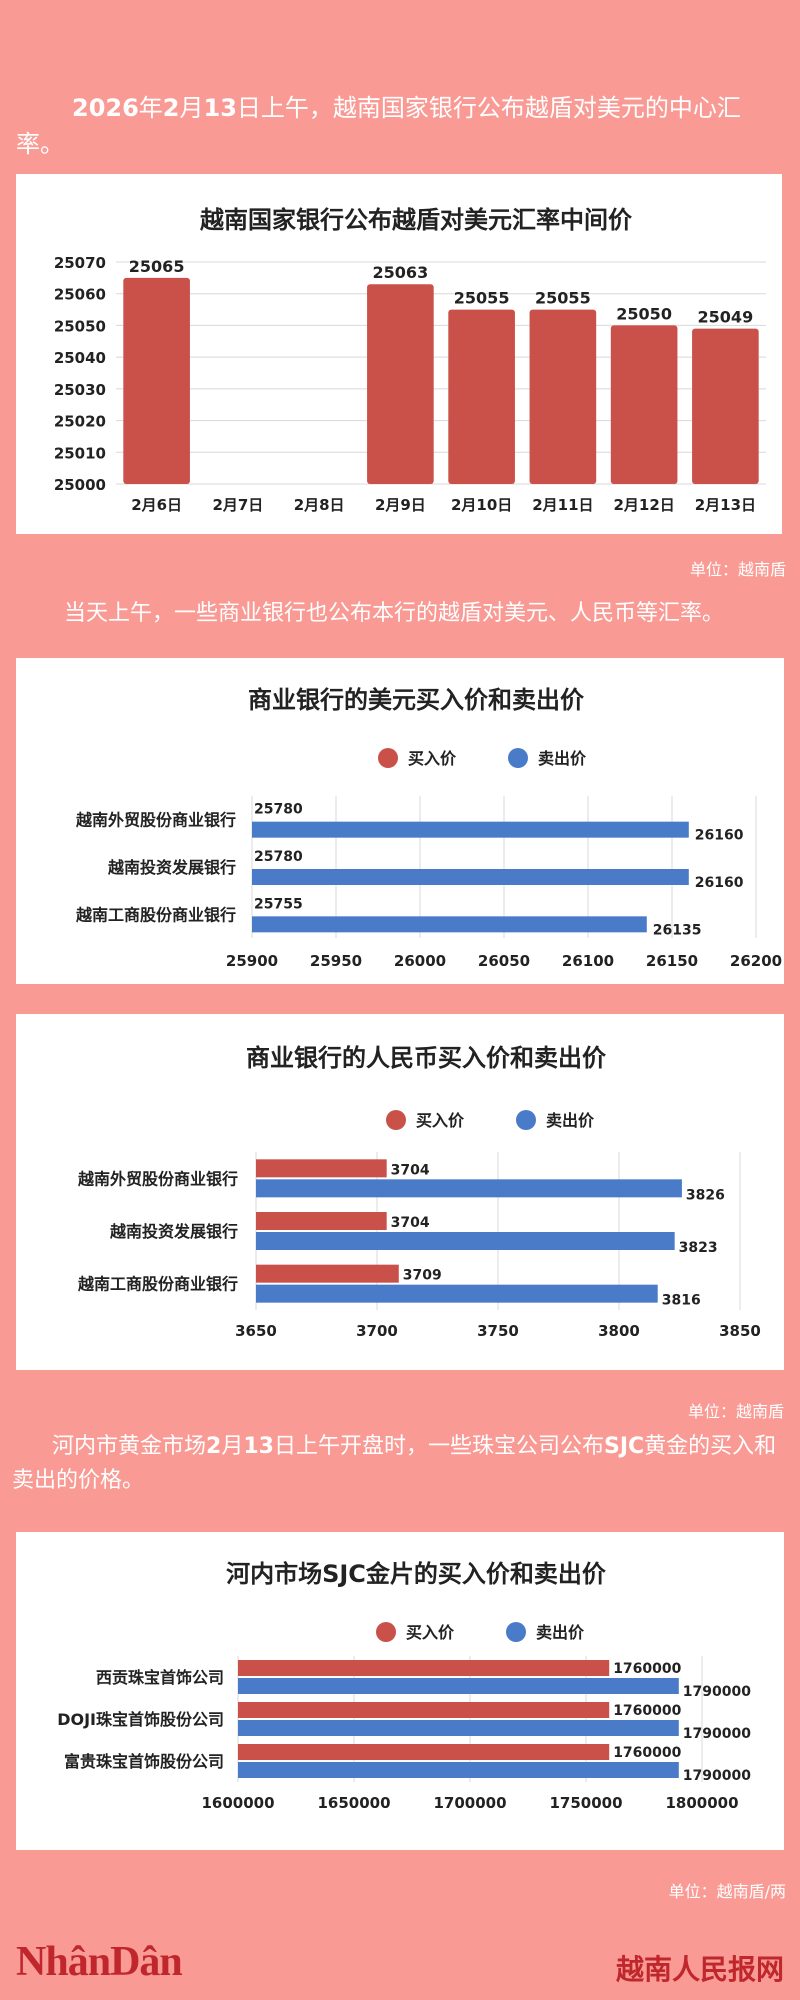 This screenshot has height=2000, width=800. What do you see at coordinates (672, 961) in the screenshot?
I see `x-tick-label: 26150` at bounding box center [672, 961].